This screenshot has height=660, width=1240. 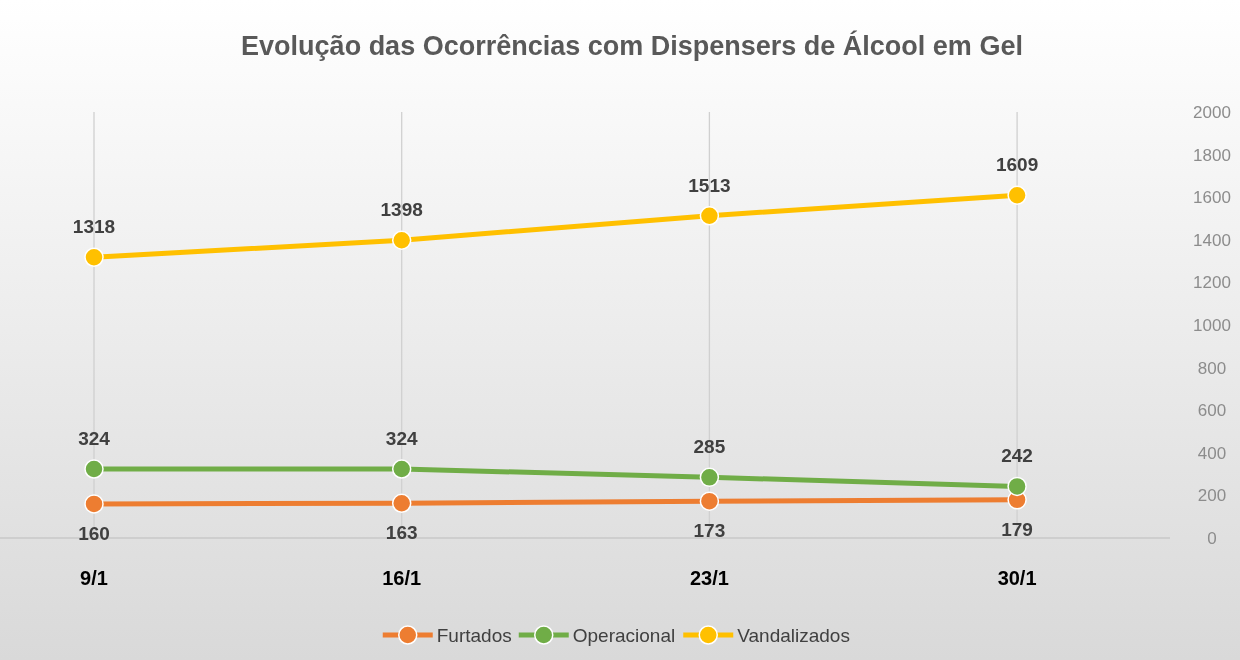 I want to click on y-tick-label: 600, so click(x=1212, y=411).